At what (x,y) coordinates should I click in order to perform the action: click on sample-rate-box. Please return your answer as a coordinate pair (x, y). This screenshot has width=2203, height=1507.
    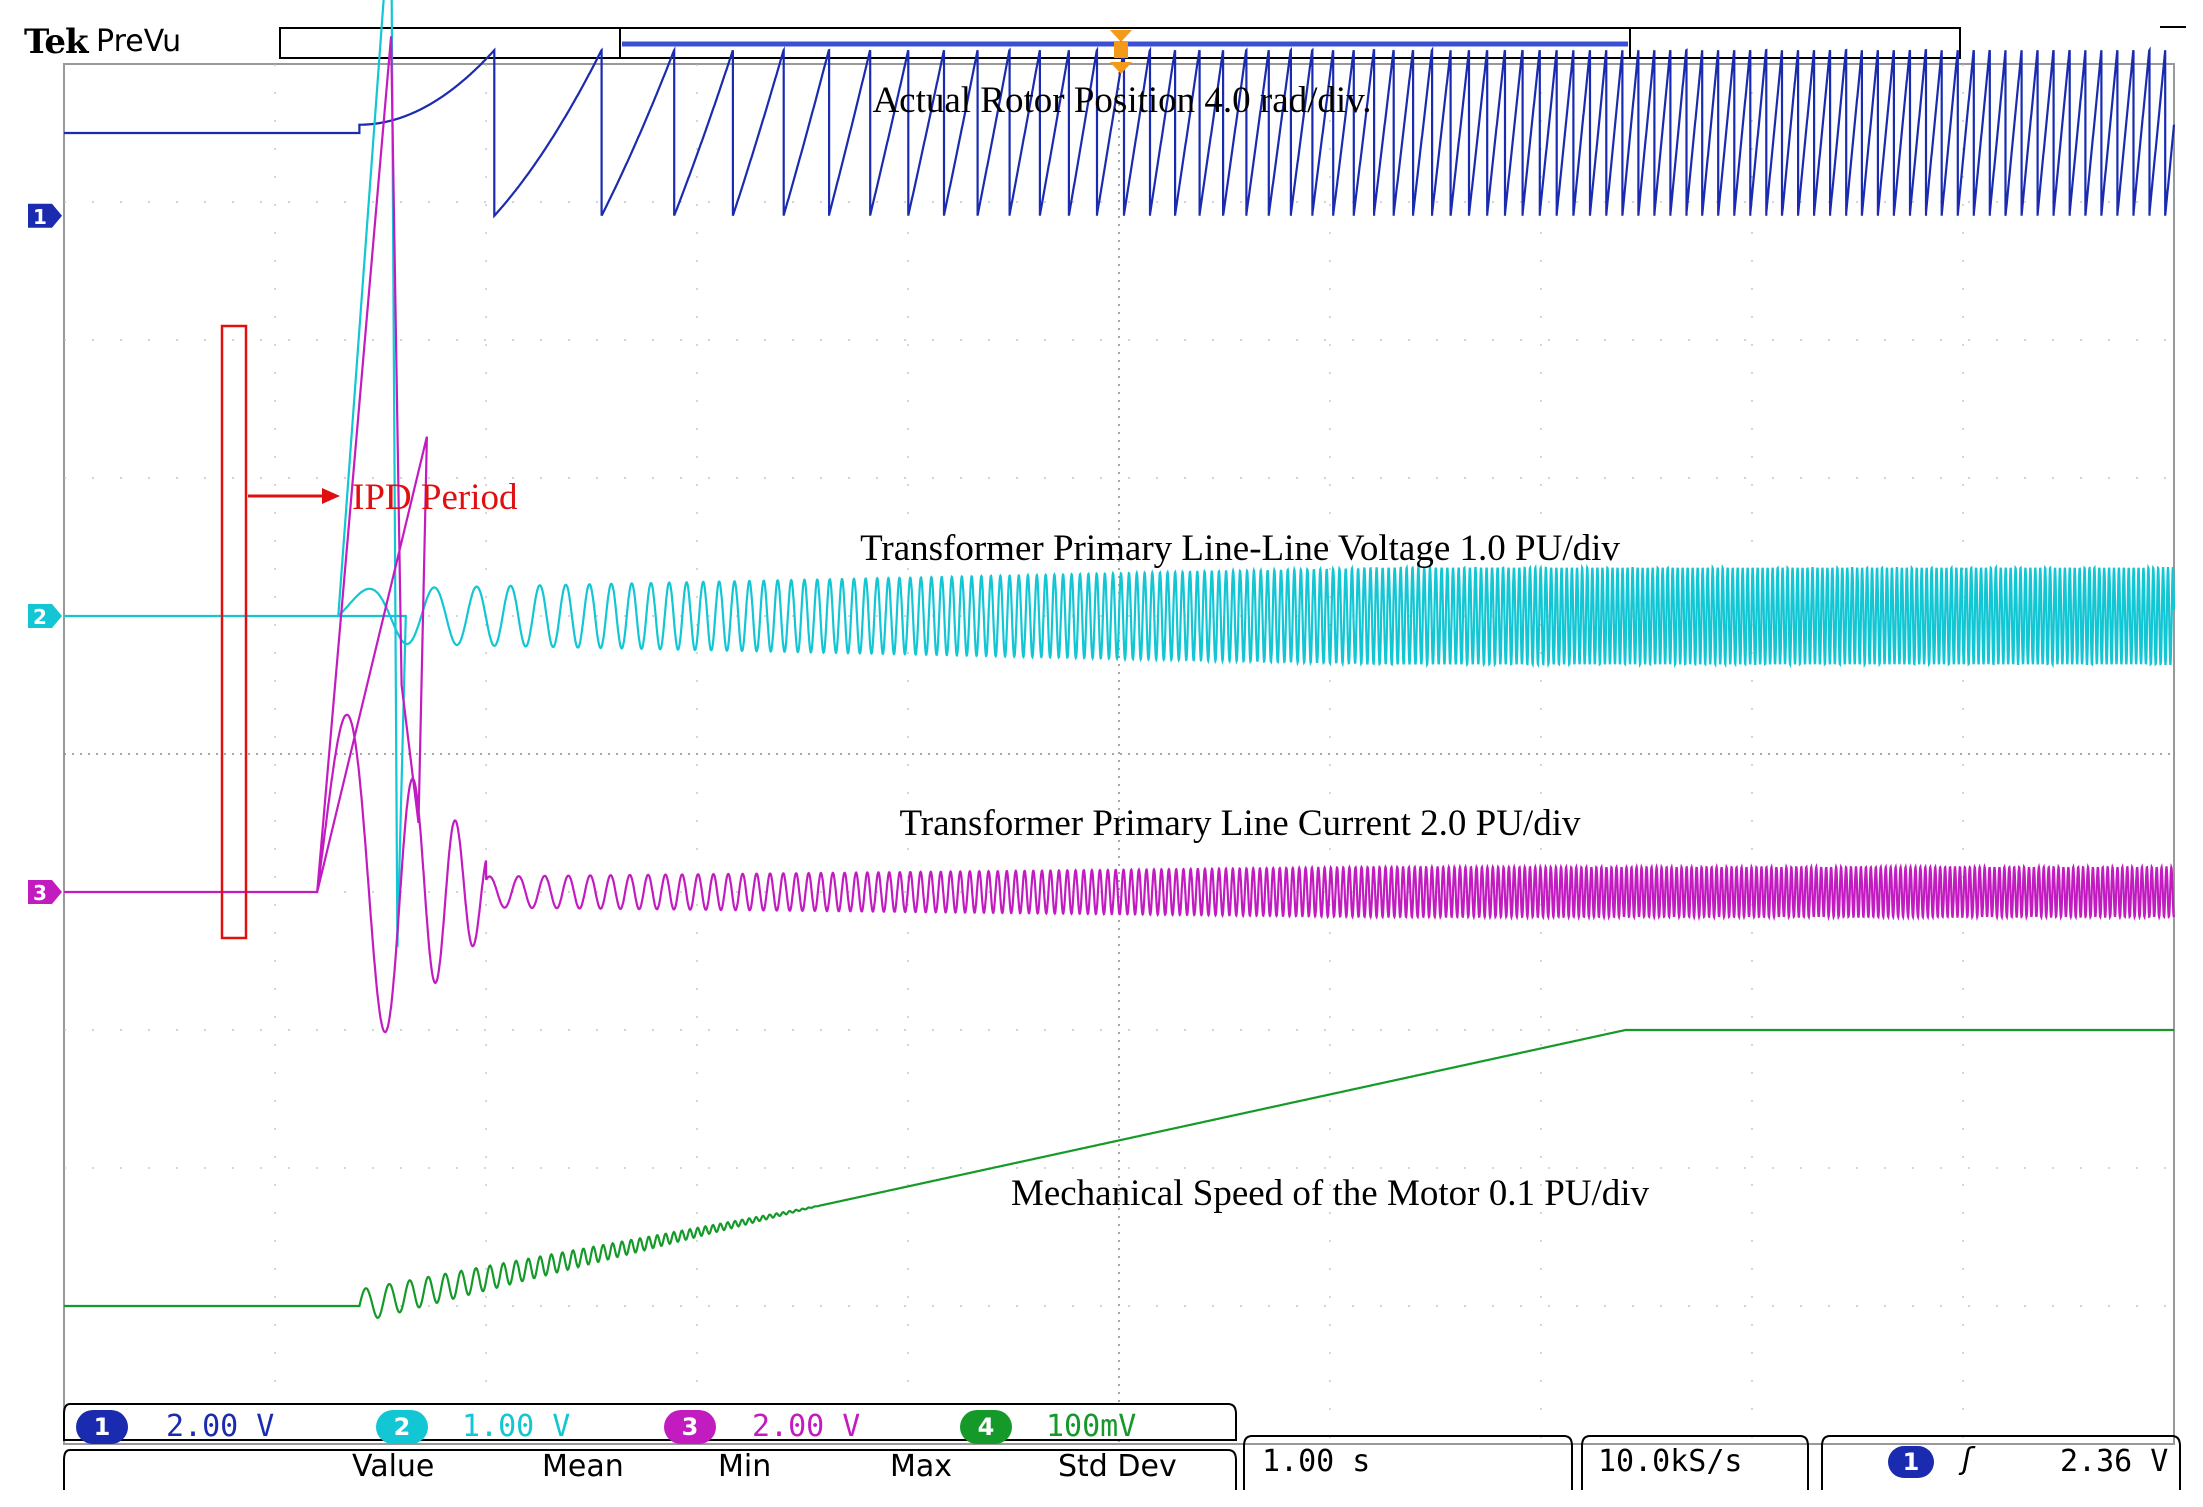
    Looking at the image, I should click on (1695, 1462).